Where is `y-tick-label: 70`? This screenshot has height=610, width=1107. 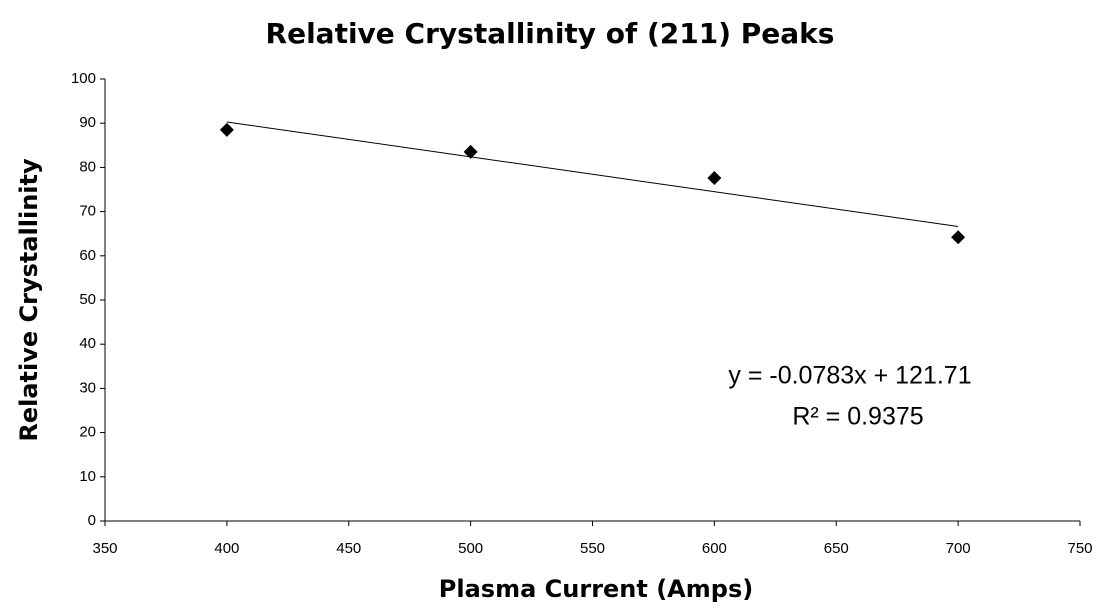
y-tick-label: 70 is located at coordinates (87, 211).